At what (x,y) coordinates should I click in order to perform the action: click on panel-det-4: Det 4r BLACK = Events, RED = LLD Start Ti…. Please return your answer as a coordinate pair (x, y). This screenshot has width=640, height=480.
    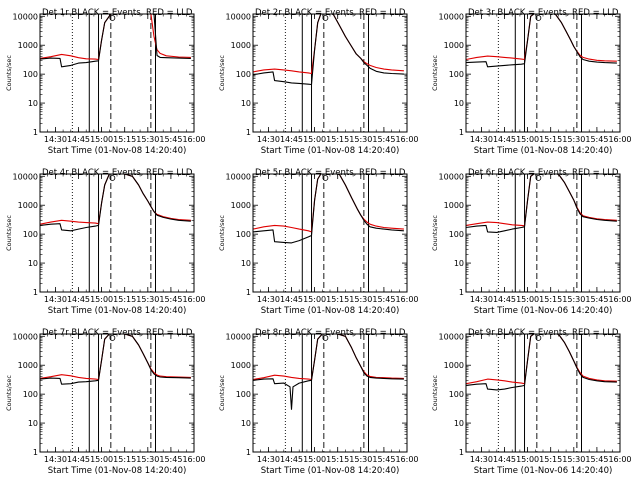
    Looking at the image, I should click on (105, 242).